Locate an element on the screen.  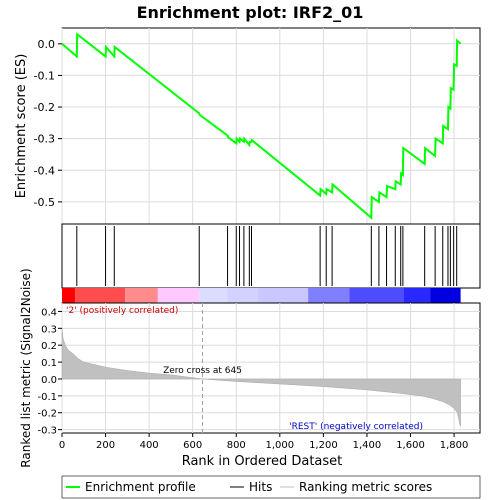
es-y-tick-label: -0.2 is located at coordinates (44, 107).